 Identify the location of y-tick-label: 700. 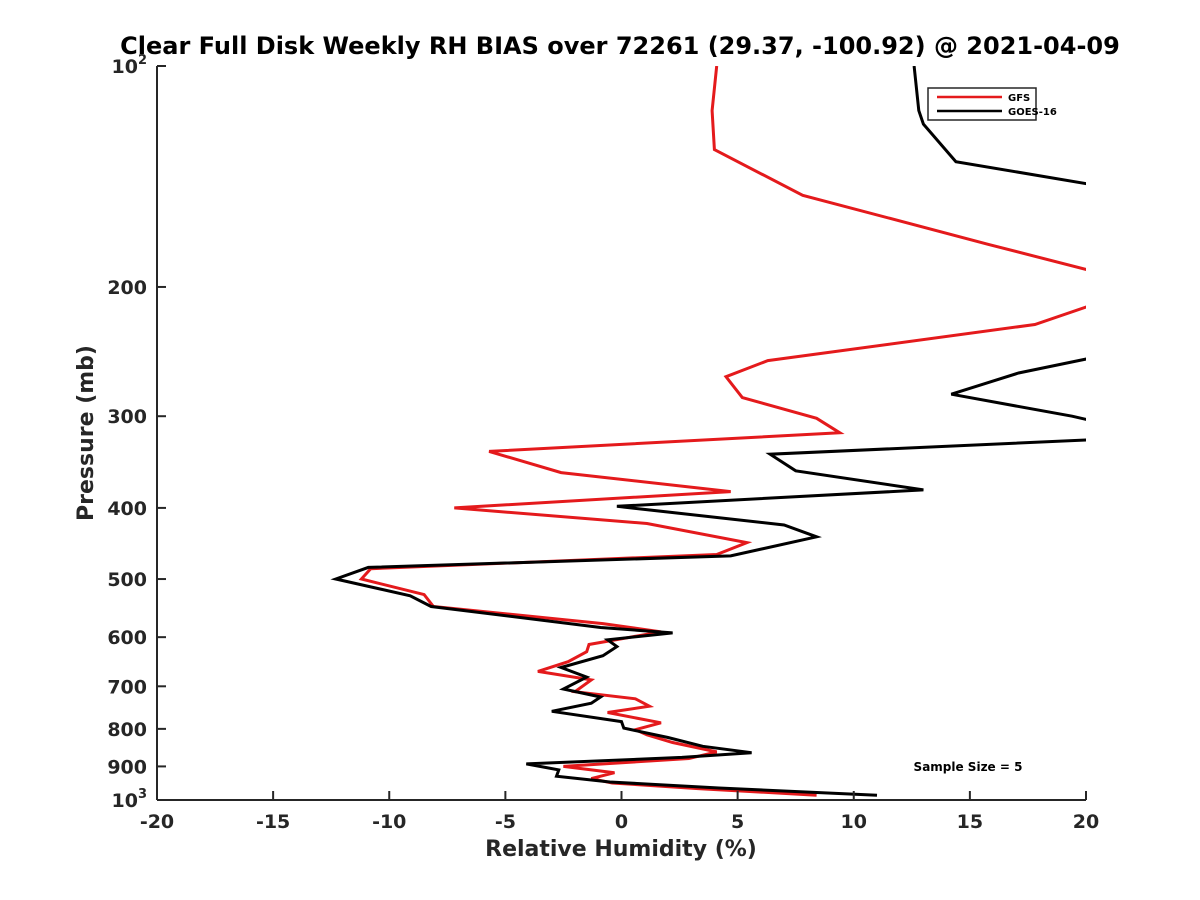
(127, 687).